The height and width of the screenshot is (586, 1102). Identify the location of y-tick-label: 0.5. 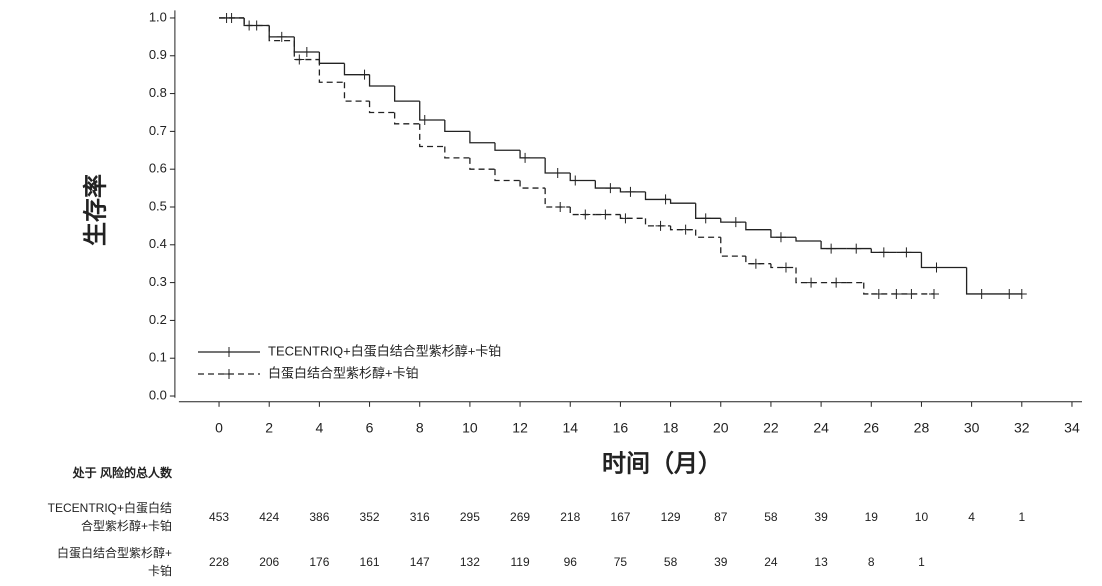
(158, 205).